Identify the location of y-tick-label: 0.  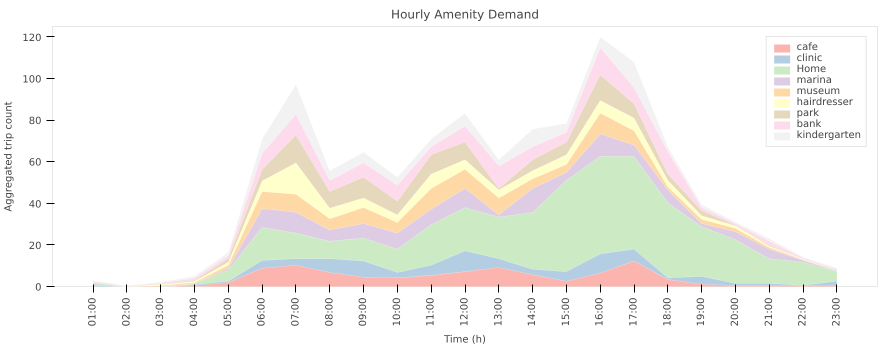
(38, 288).